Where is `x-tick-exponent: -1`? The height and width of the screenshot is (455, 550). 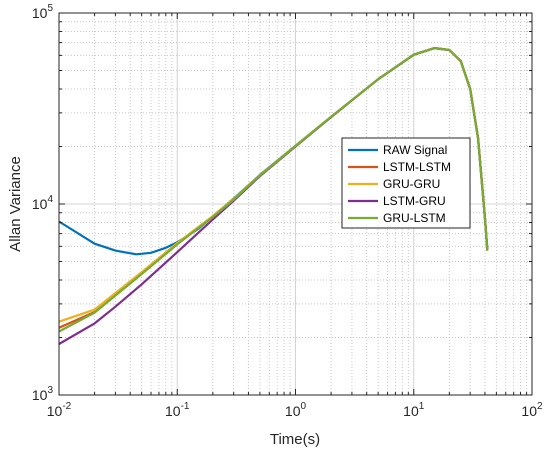
x-tick-exponent: -1 is located at coordinates (185, 406).